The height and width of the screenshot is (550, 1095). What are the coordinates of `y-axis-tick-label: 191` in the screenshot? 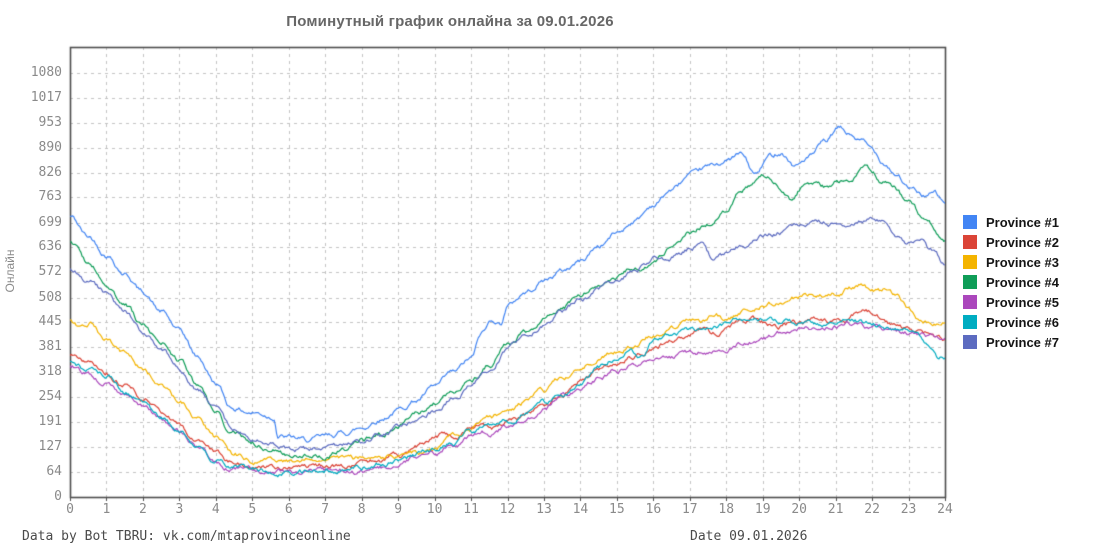 It's located at (50, 421).